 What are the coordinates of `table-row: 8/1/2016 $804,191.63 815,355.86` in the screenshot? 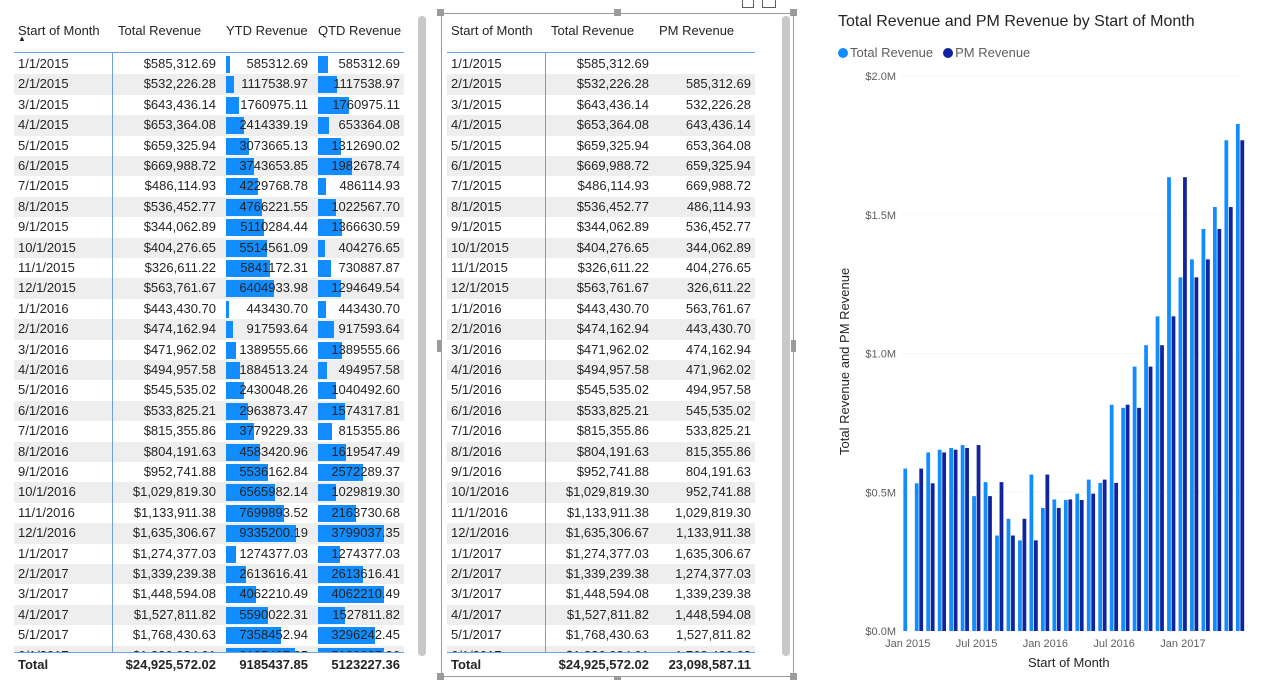 It's located at (601, 451).